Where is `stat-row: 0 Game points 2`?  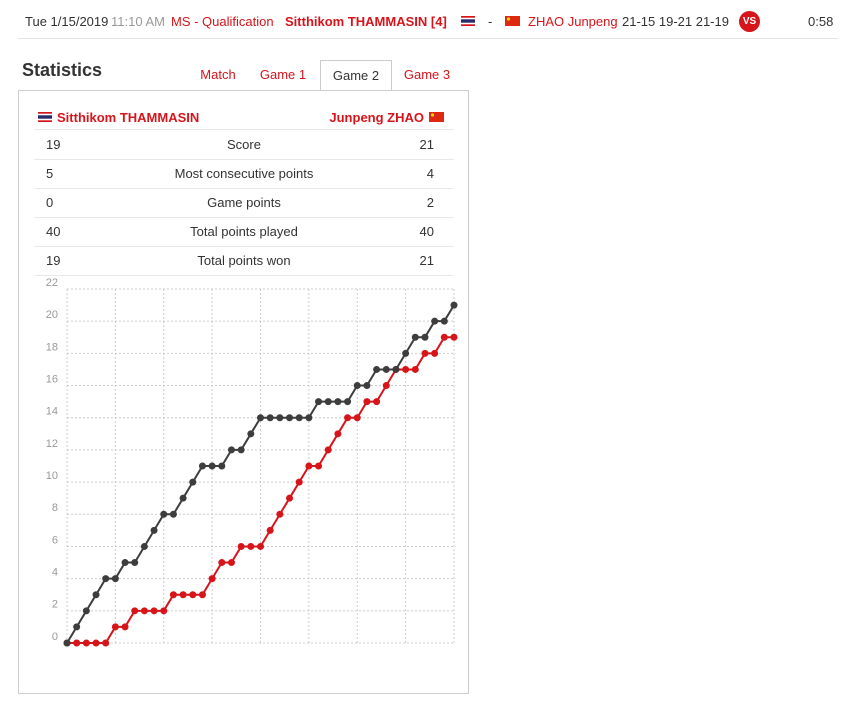
stat-row: 0 Game points 2 is located at coordinates (244, 203).